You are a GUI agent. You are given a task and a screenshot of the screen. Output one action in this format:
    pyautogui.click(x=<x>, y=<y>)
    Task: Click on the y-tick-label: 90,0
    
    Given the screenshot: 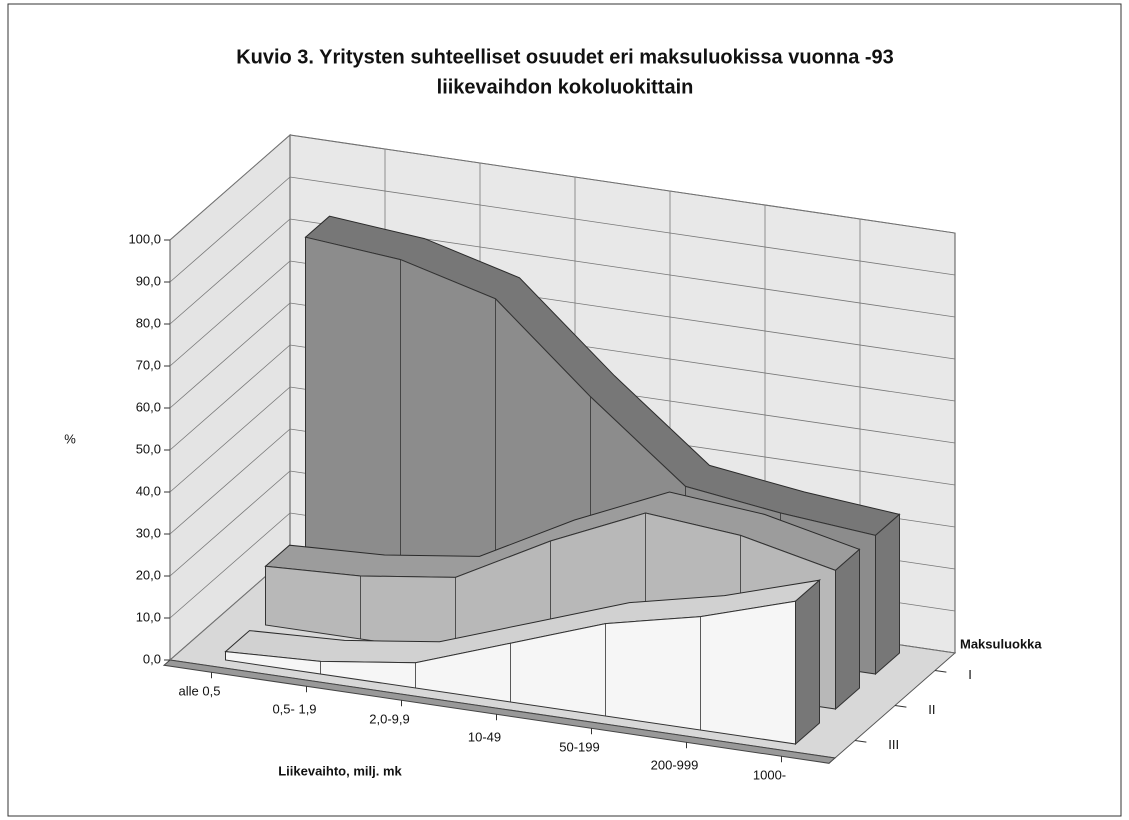 What is the action you would take?
    pyautogui.click(x=148, y=280)
    